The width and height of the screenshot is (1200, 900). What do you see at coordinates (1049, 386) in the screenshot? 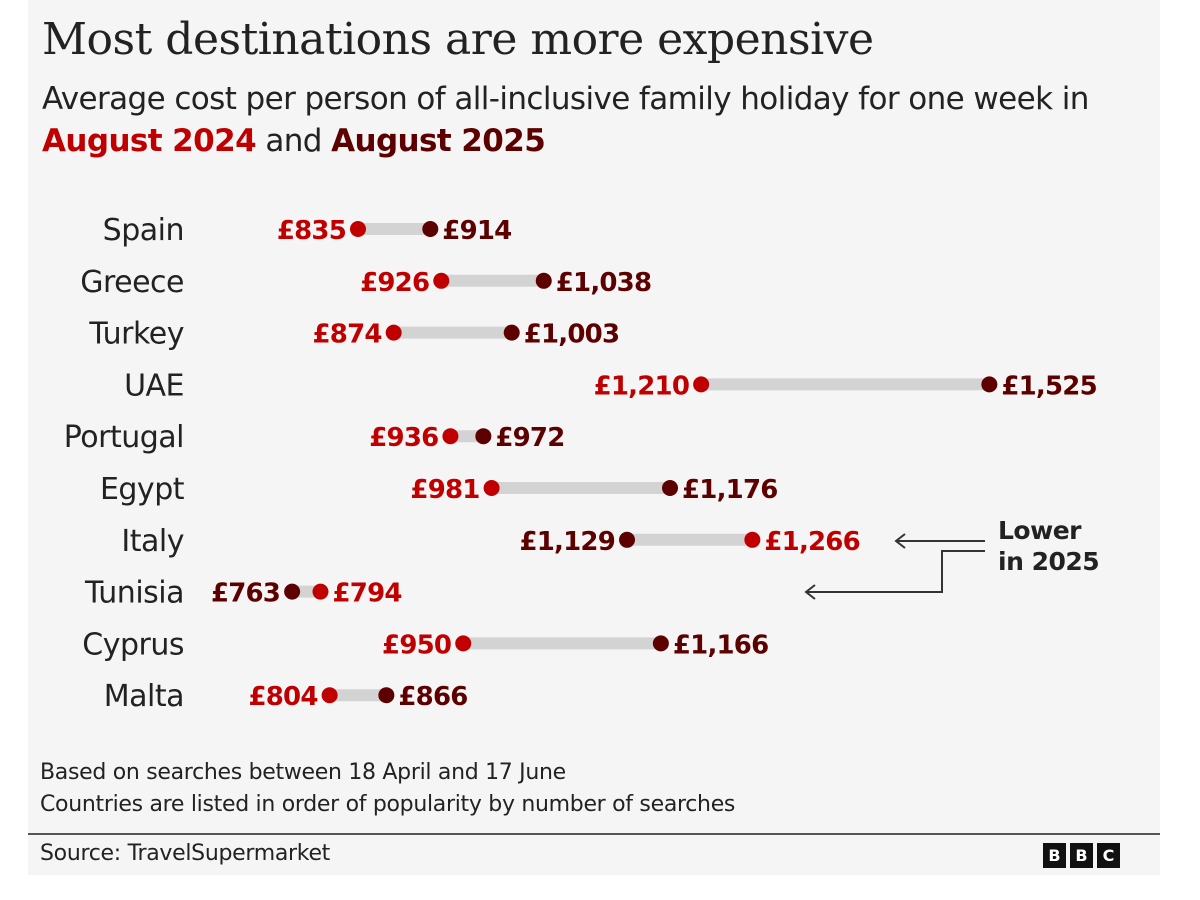
I see `value-label-2025: £1,525` at bounding box center [1049, 386].